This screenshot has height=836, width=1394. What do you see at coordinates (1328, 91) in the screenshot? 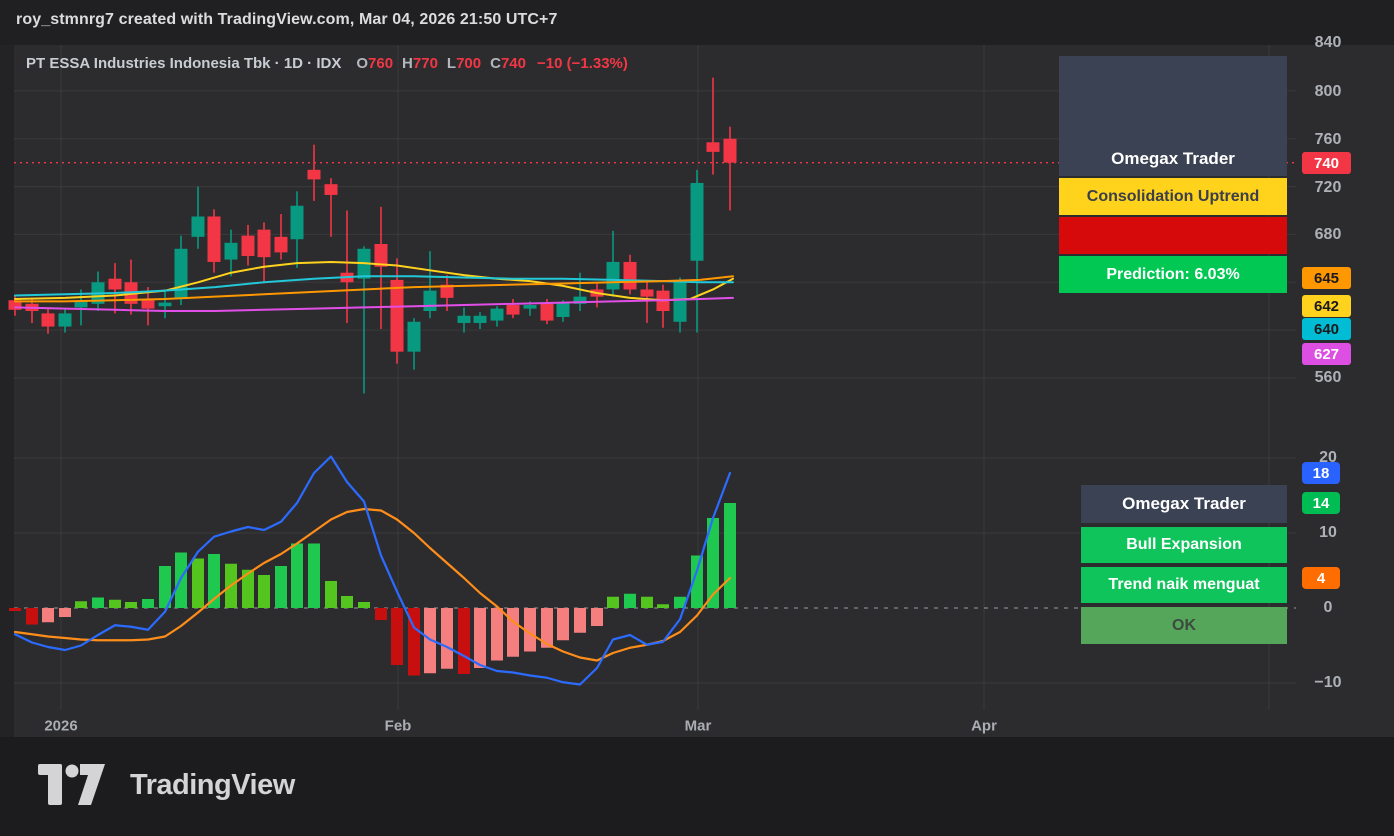
I see `price-axis-label-800: 800` at bounding box center [1328, 91].